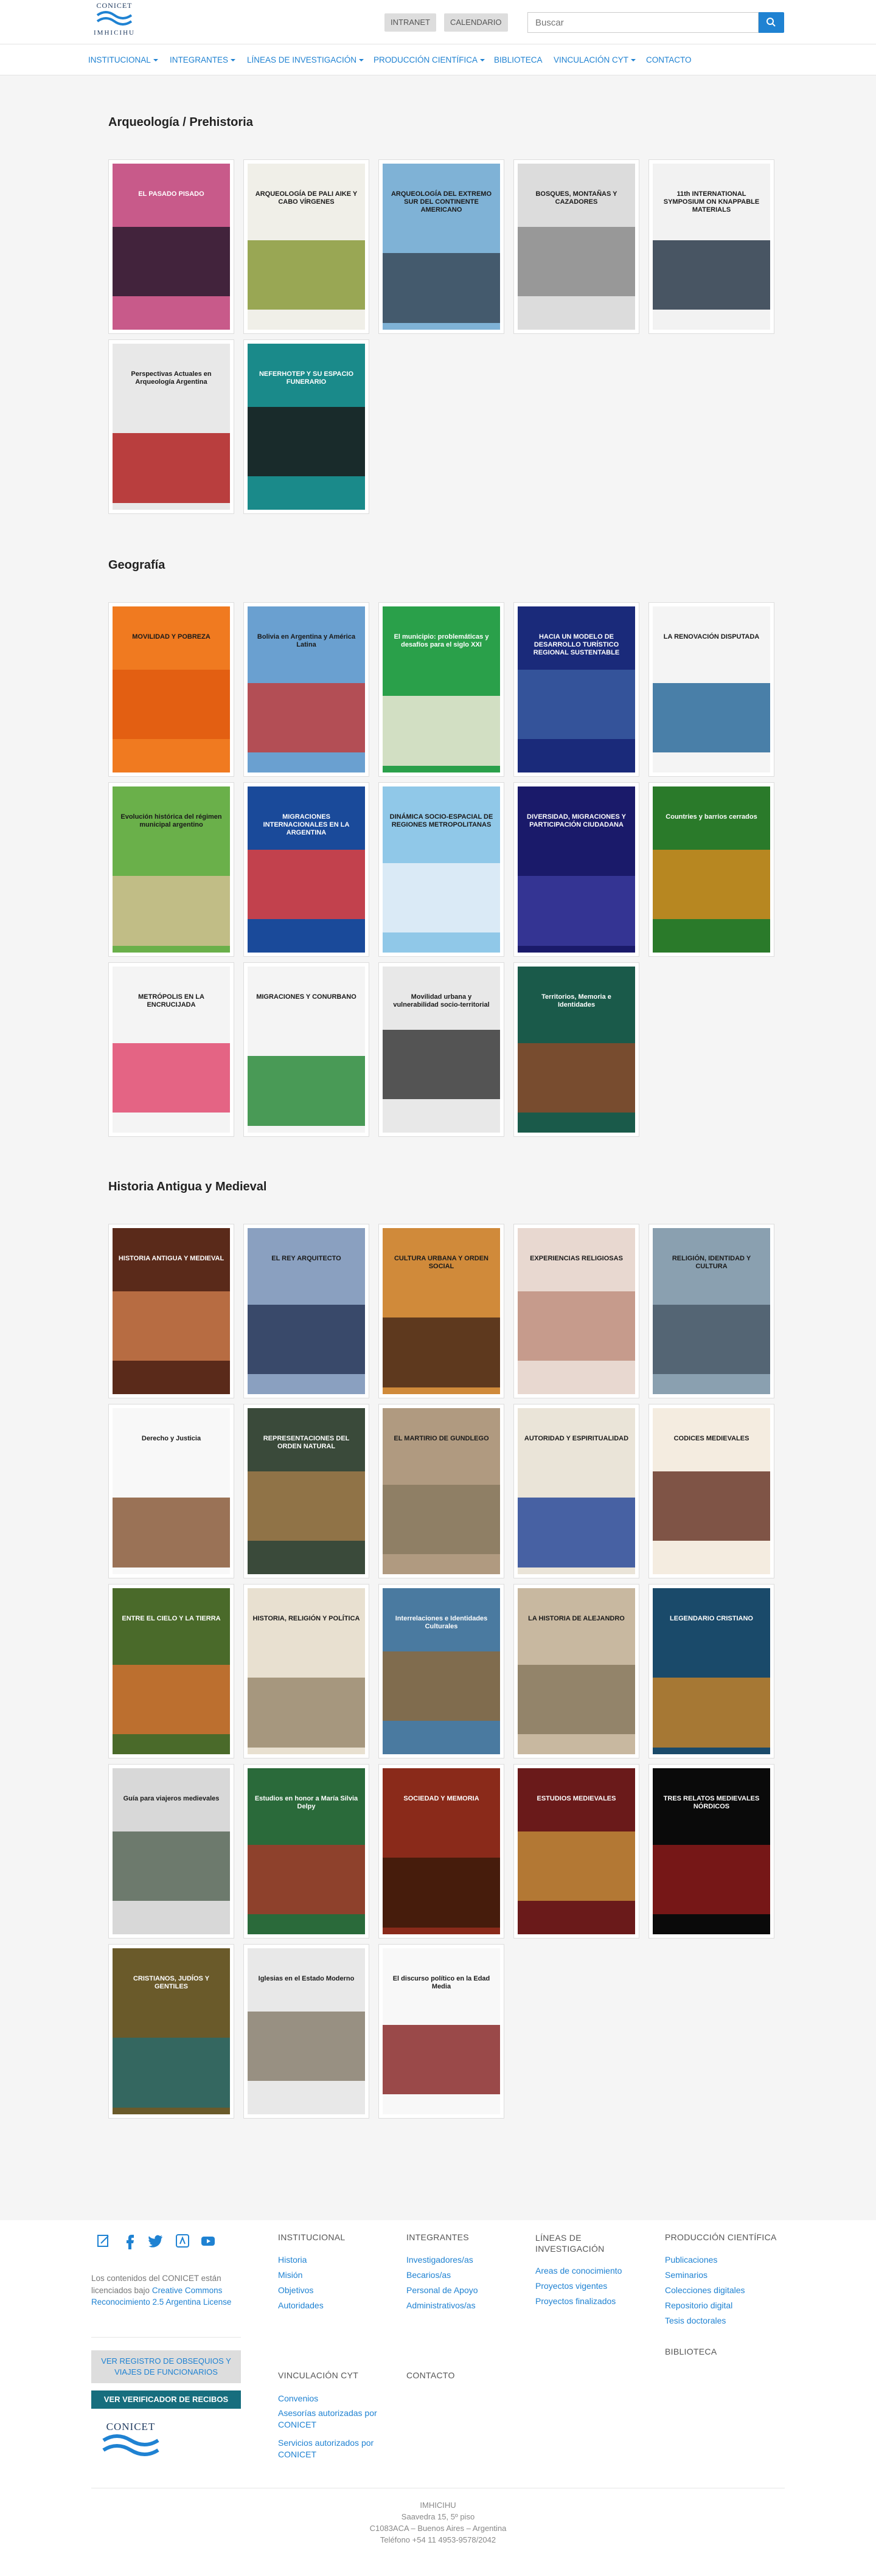 The width and height of the screenshot is (876, 2576). Describe the element at coordinates (695, 2320) in the screenshot. I see `footer-link: Tesis doctorales` at that location.